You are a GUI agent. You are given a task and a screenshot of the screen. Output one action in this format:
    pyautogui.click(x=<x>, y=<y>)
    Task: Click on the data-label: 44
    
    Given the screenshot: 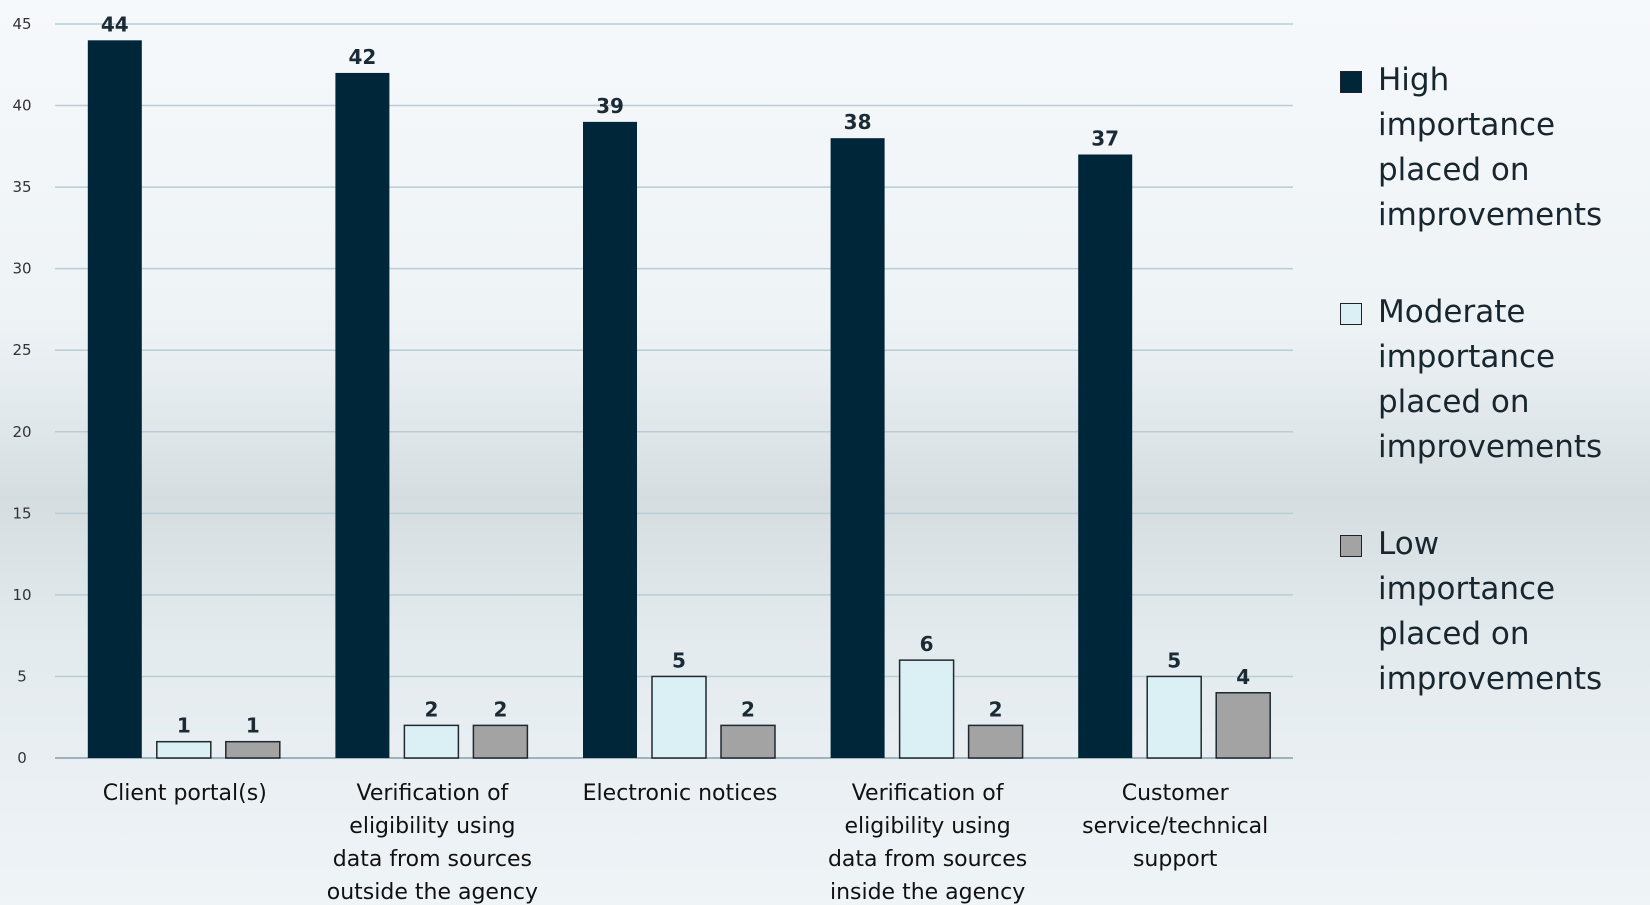 What is the action you would take?
    pyautogui.click(x=115, y=24)
    